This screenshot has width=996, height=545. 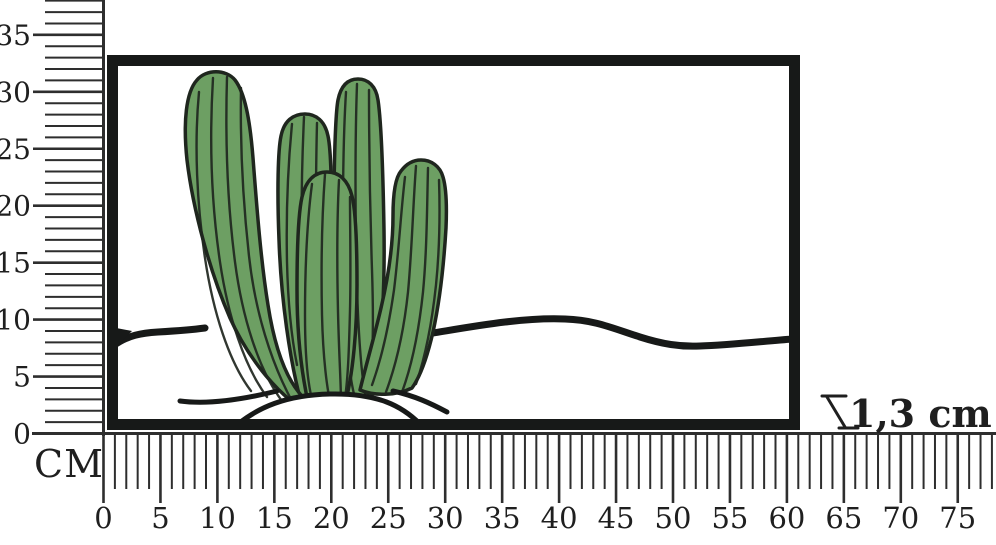 I want to click on vertical-ruler: 0 5 10 15 20 25 30 35 CM, so click(x=52, y=243).